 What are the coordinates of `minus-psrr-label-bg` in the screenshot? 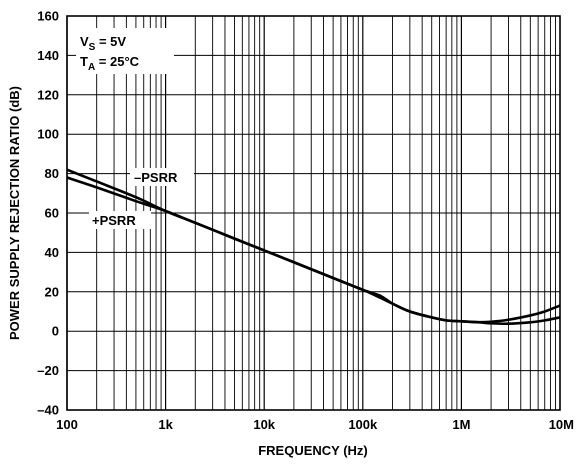 It's located at (162, 177).